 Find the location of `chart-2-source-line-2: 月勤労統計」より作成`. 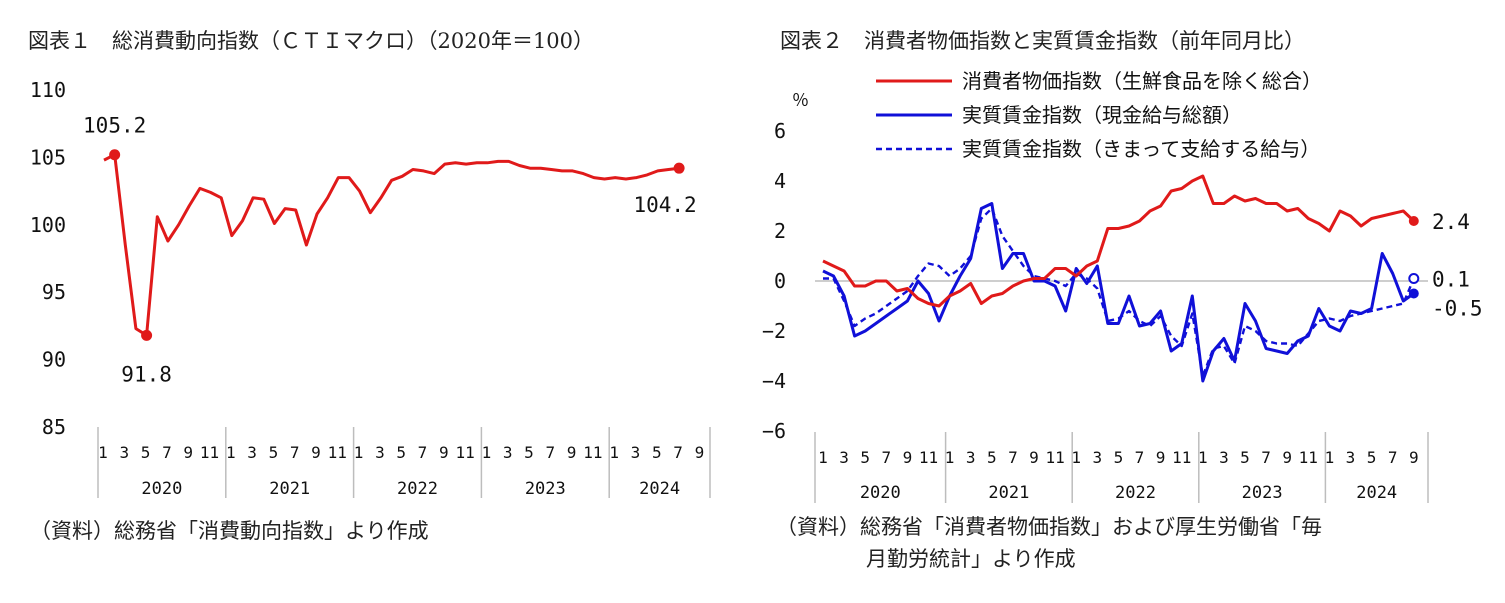

chart-2-source-line-2: 月勤労統計」より作成 is located at coordinates (971, 559).